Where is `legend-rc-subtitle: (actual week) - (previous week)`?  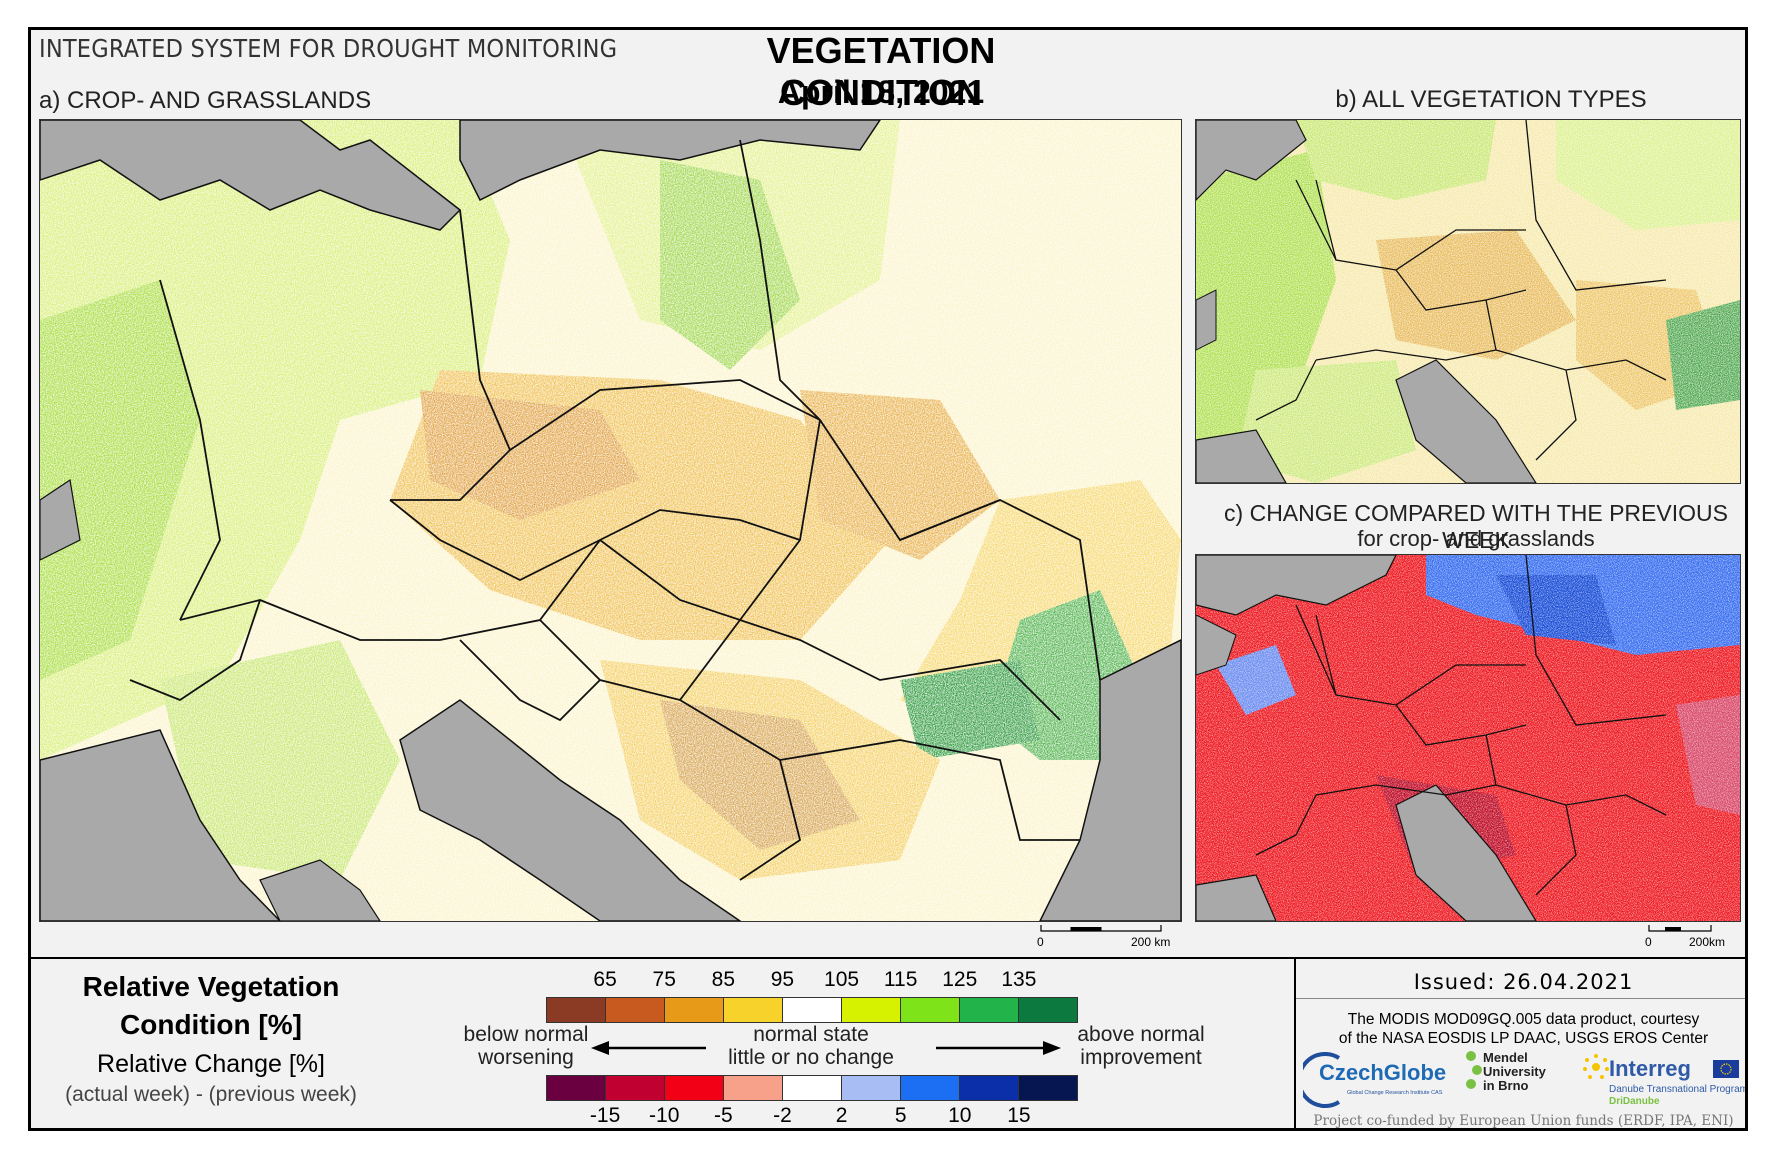
legend-rc-subtitle: (actual week) - (previous week) is located at coordinates (211, 1094).